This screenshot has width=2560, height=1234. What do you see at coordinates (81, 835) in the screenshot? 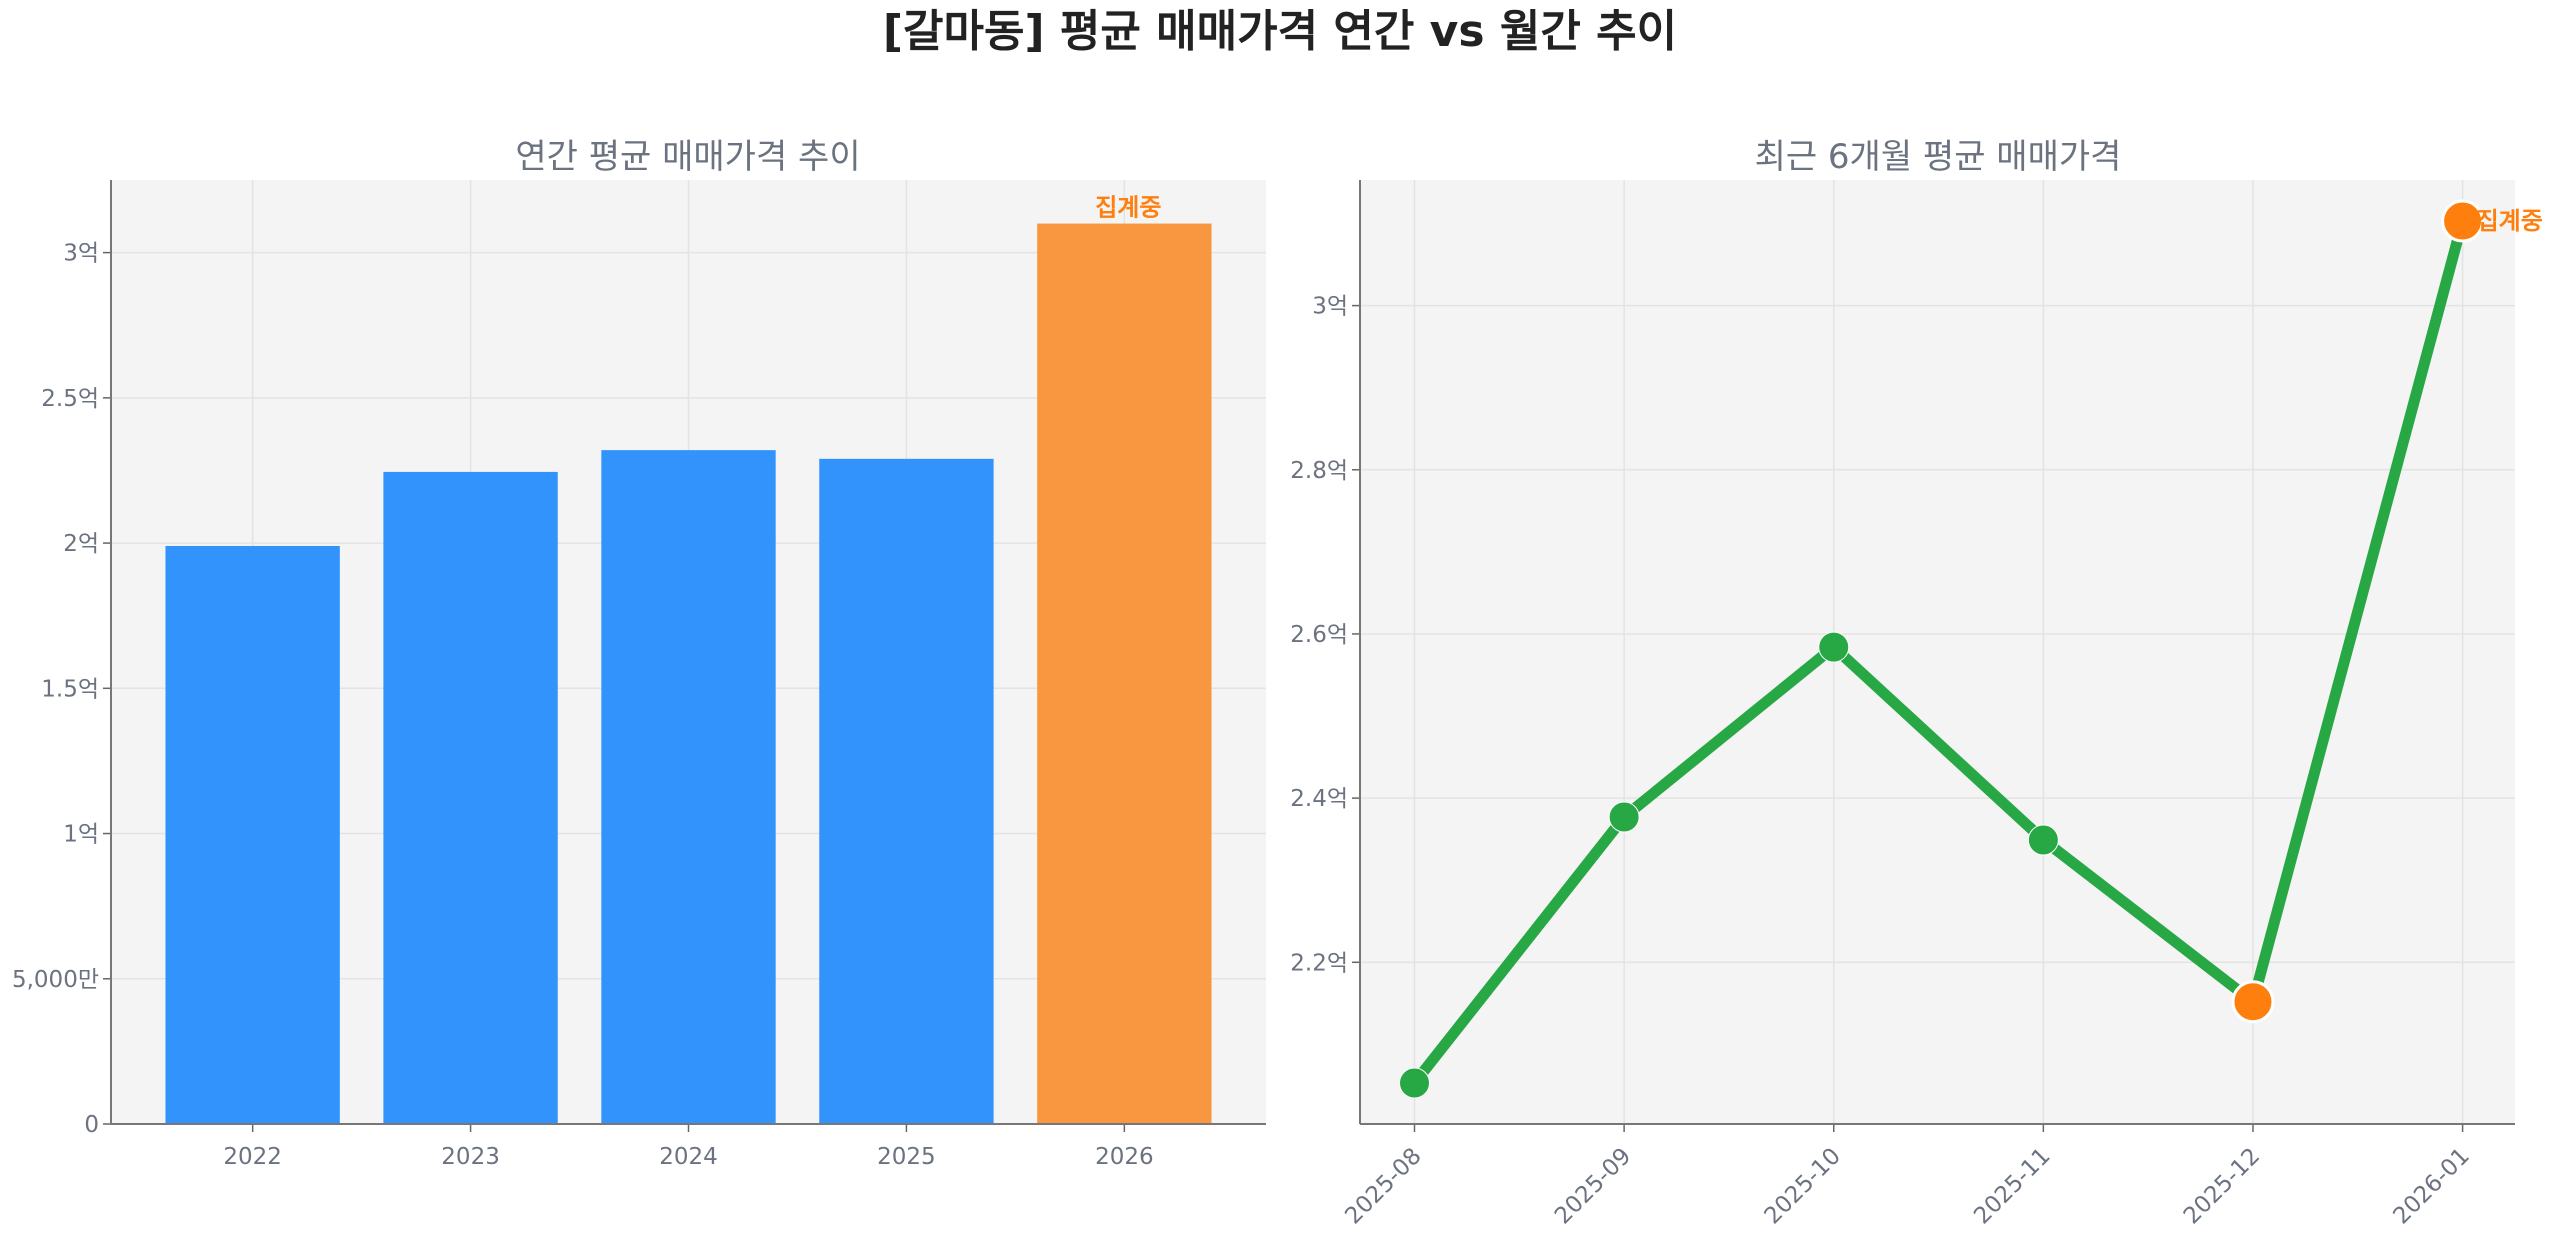
I see `y-tick-label: 1억` at bounding box center [81, 835].